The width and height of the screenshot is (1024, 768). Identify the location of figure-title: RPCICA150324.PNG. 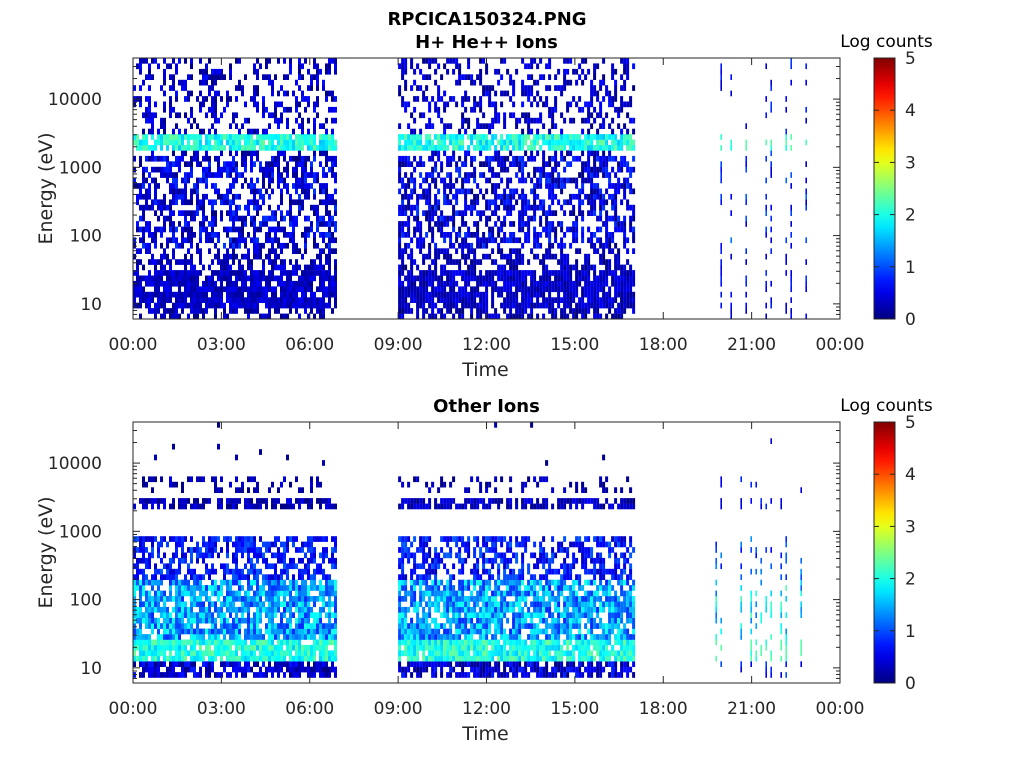
(486, 19).